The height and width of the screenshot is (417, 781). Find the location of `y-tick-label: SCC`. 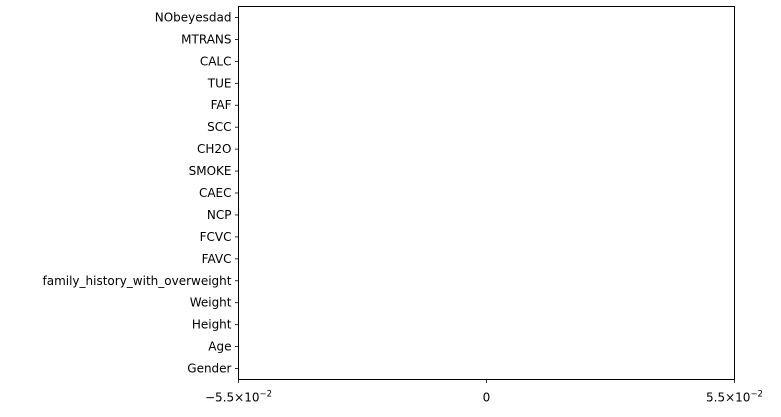

y-tick-label: SCC is located at coordinates (219, 127).